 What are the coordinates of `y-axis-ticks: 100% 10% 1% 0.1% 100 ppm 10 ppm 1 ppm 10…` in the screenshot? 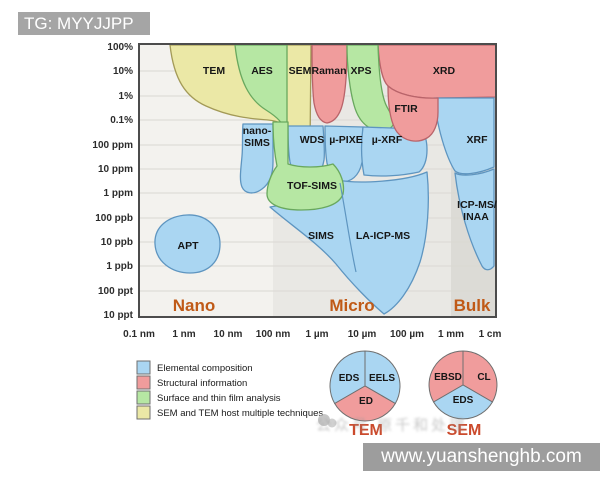 It's located at (112, 181).